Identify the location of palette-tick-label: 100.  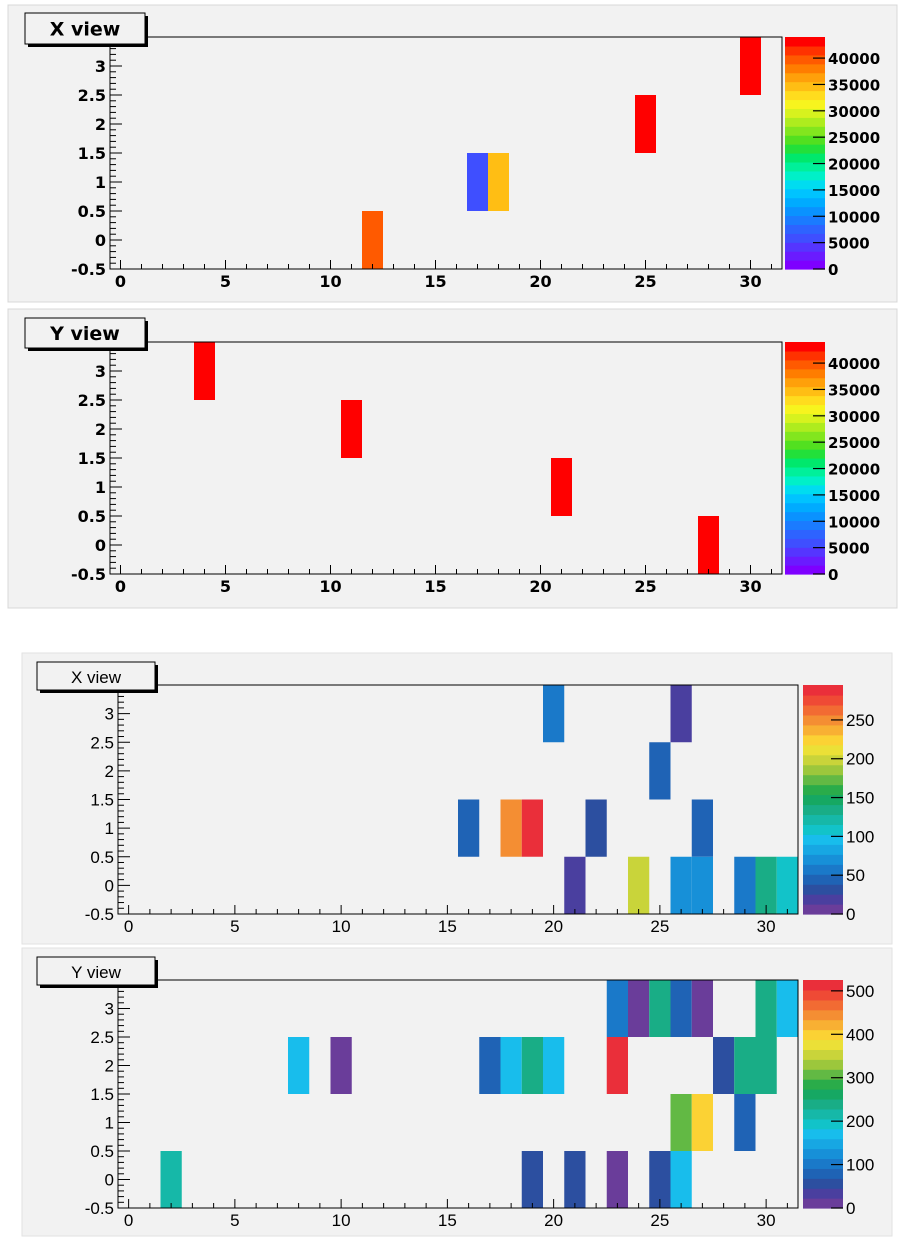
(860, 836).